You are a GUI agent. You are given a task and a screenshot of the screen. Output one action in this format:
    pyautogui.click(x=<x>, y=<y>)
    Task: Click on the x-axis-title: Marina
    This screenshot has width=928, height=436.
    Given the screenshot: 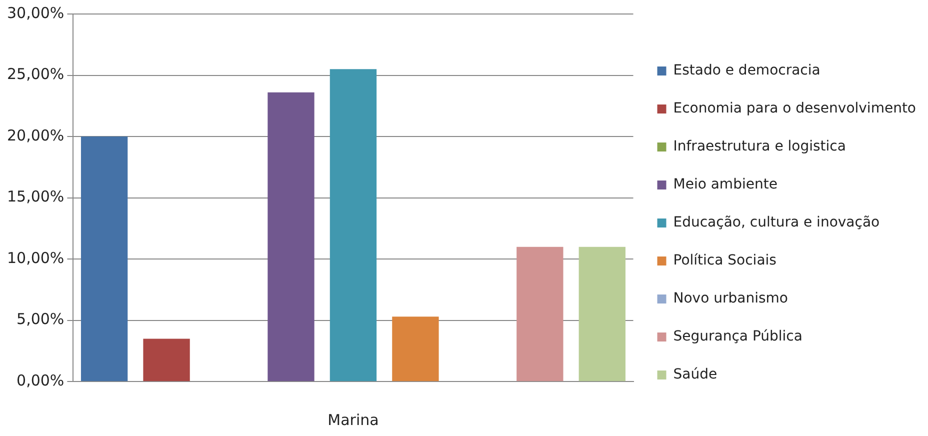 What is the action you would take?
    pyautogui.click(x=353, y=419)
    